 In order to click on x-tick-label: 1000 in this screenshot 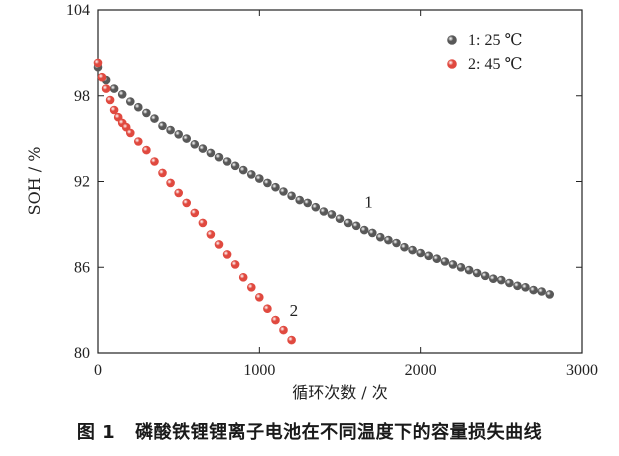, I will do `click(259, 370)`.